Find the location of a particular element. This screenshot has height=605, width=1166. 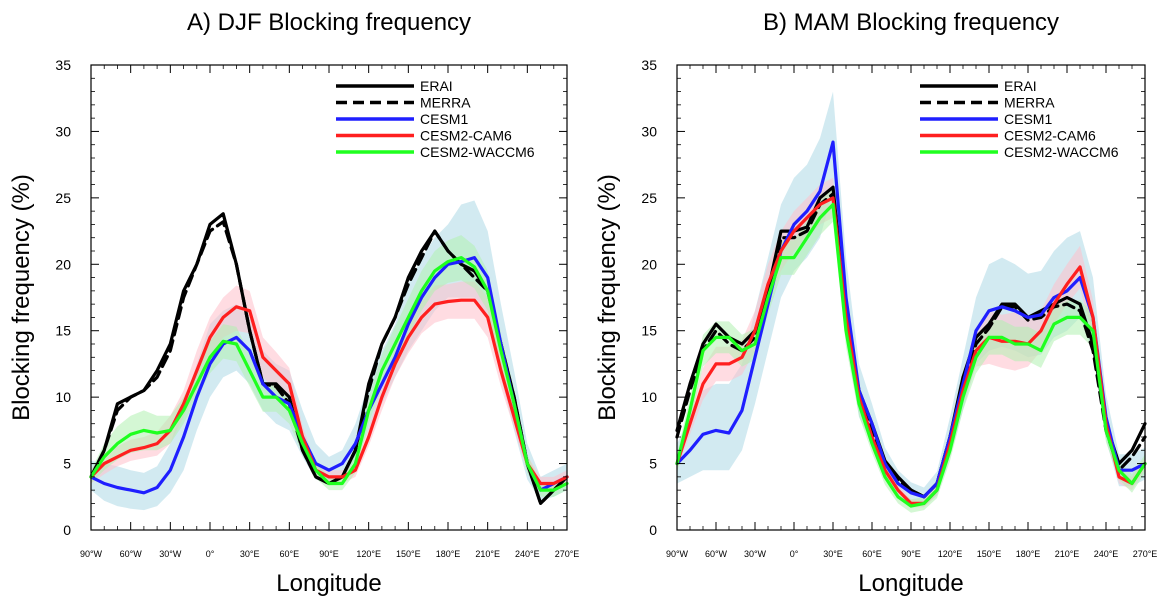

chart-title: A) DJF Blocking frequency is located at coordinates (329, 22).